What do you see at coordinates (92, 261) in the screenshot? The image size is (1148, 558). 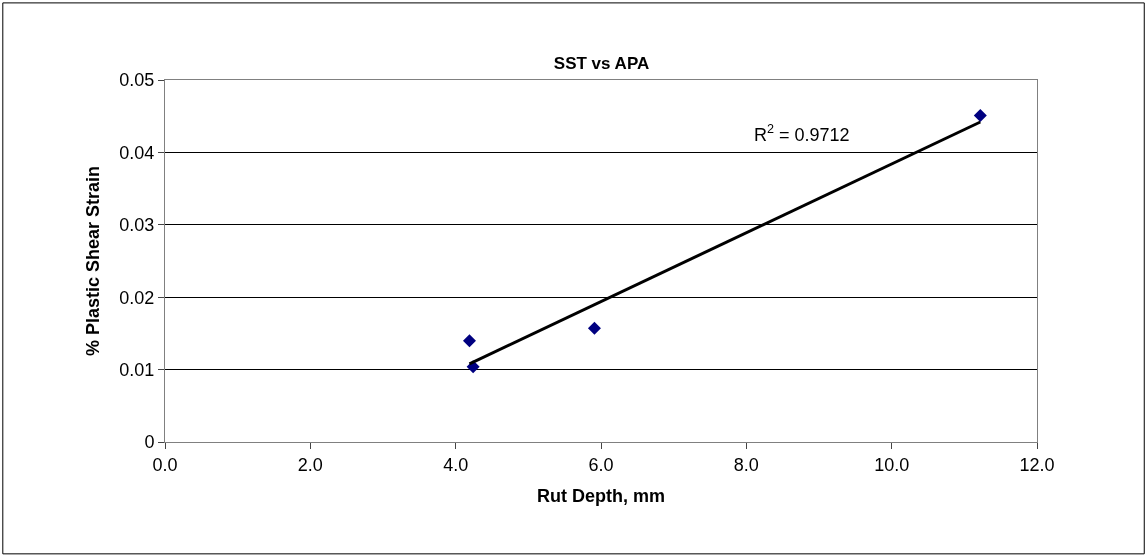 I see `y-axis-title: % Plastic Shear Strain` at bounding box center [92, 261].